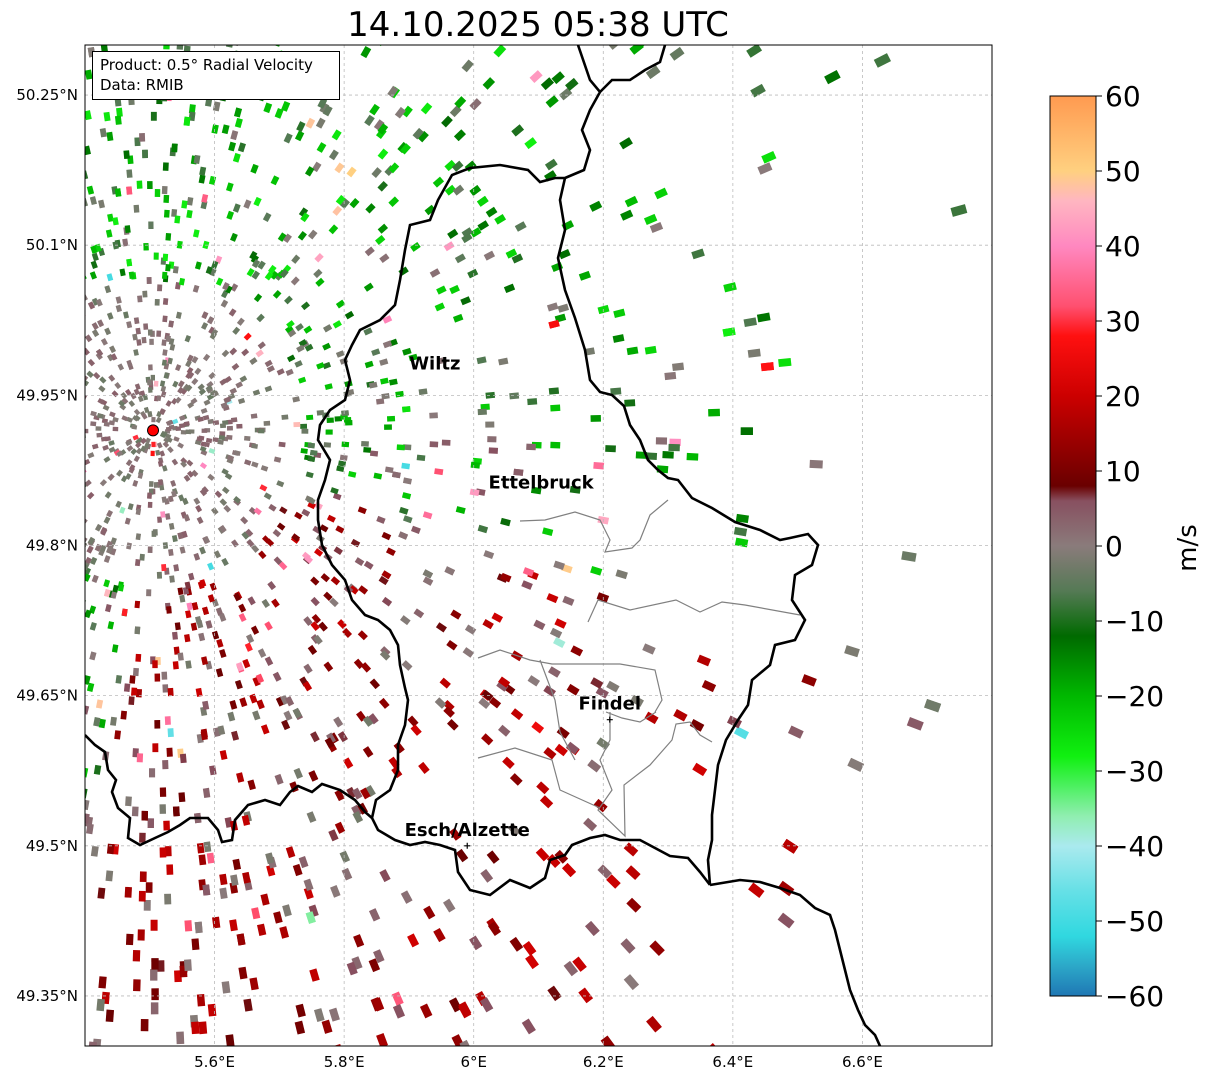 The image size is (1207, 1081). Describe the element at coordinates (603, 1062) in the screenshot. I see `lon-tick-label: 6.2°E` at that location.